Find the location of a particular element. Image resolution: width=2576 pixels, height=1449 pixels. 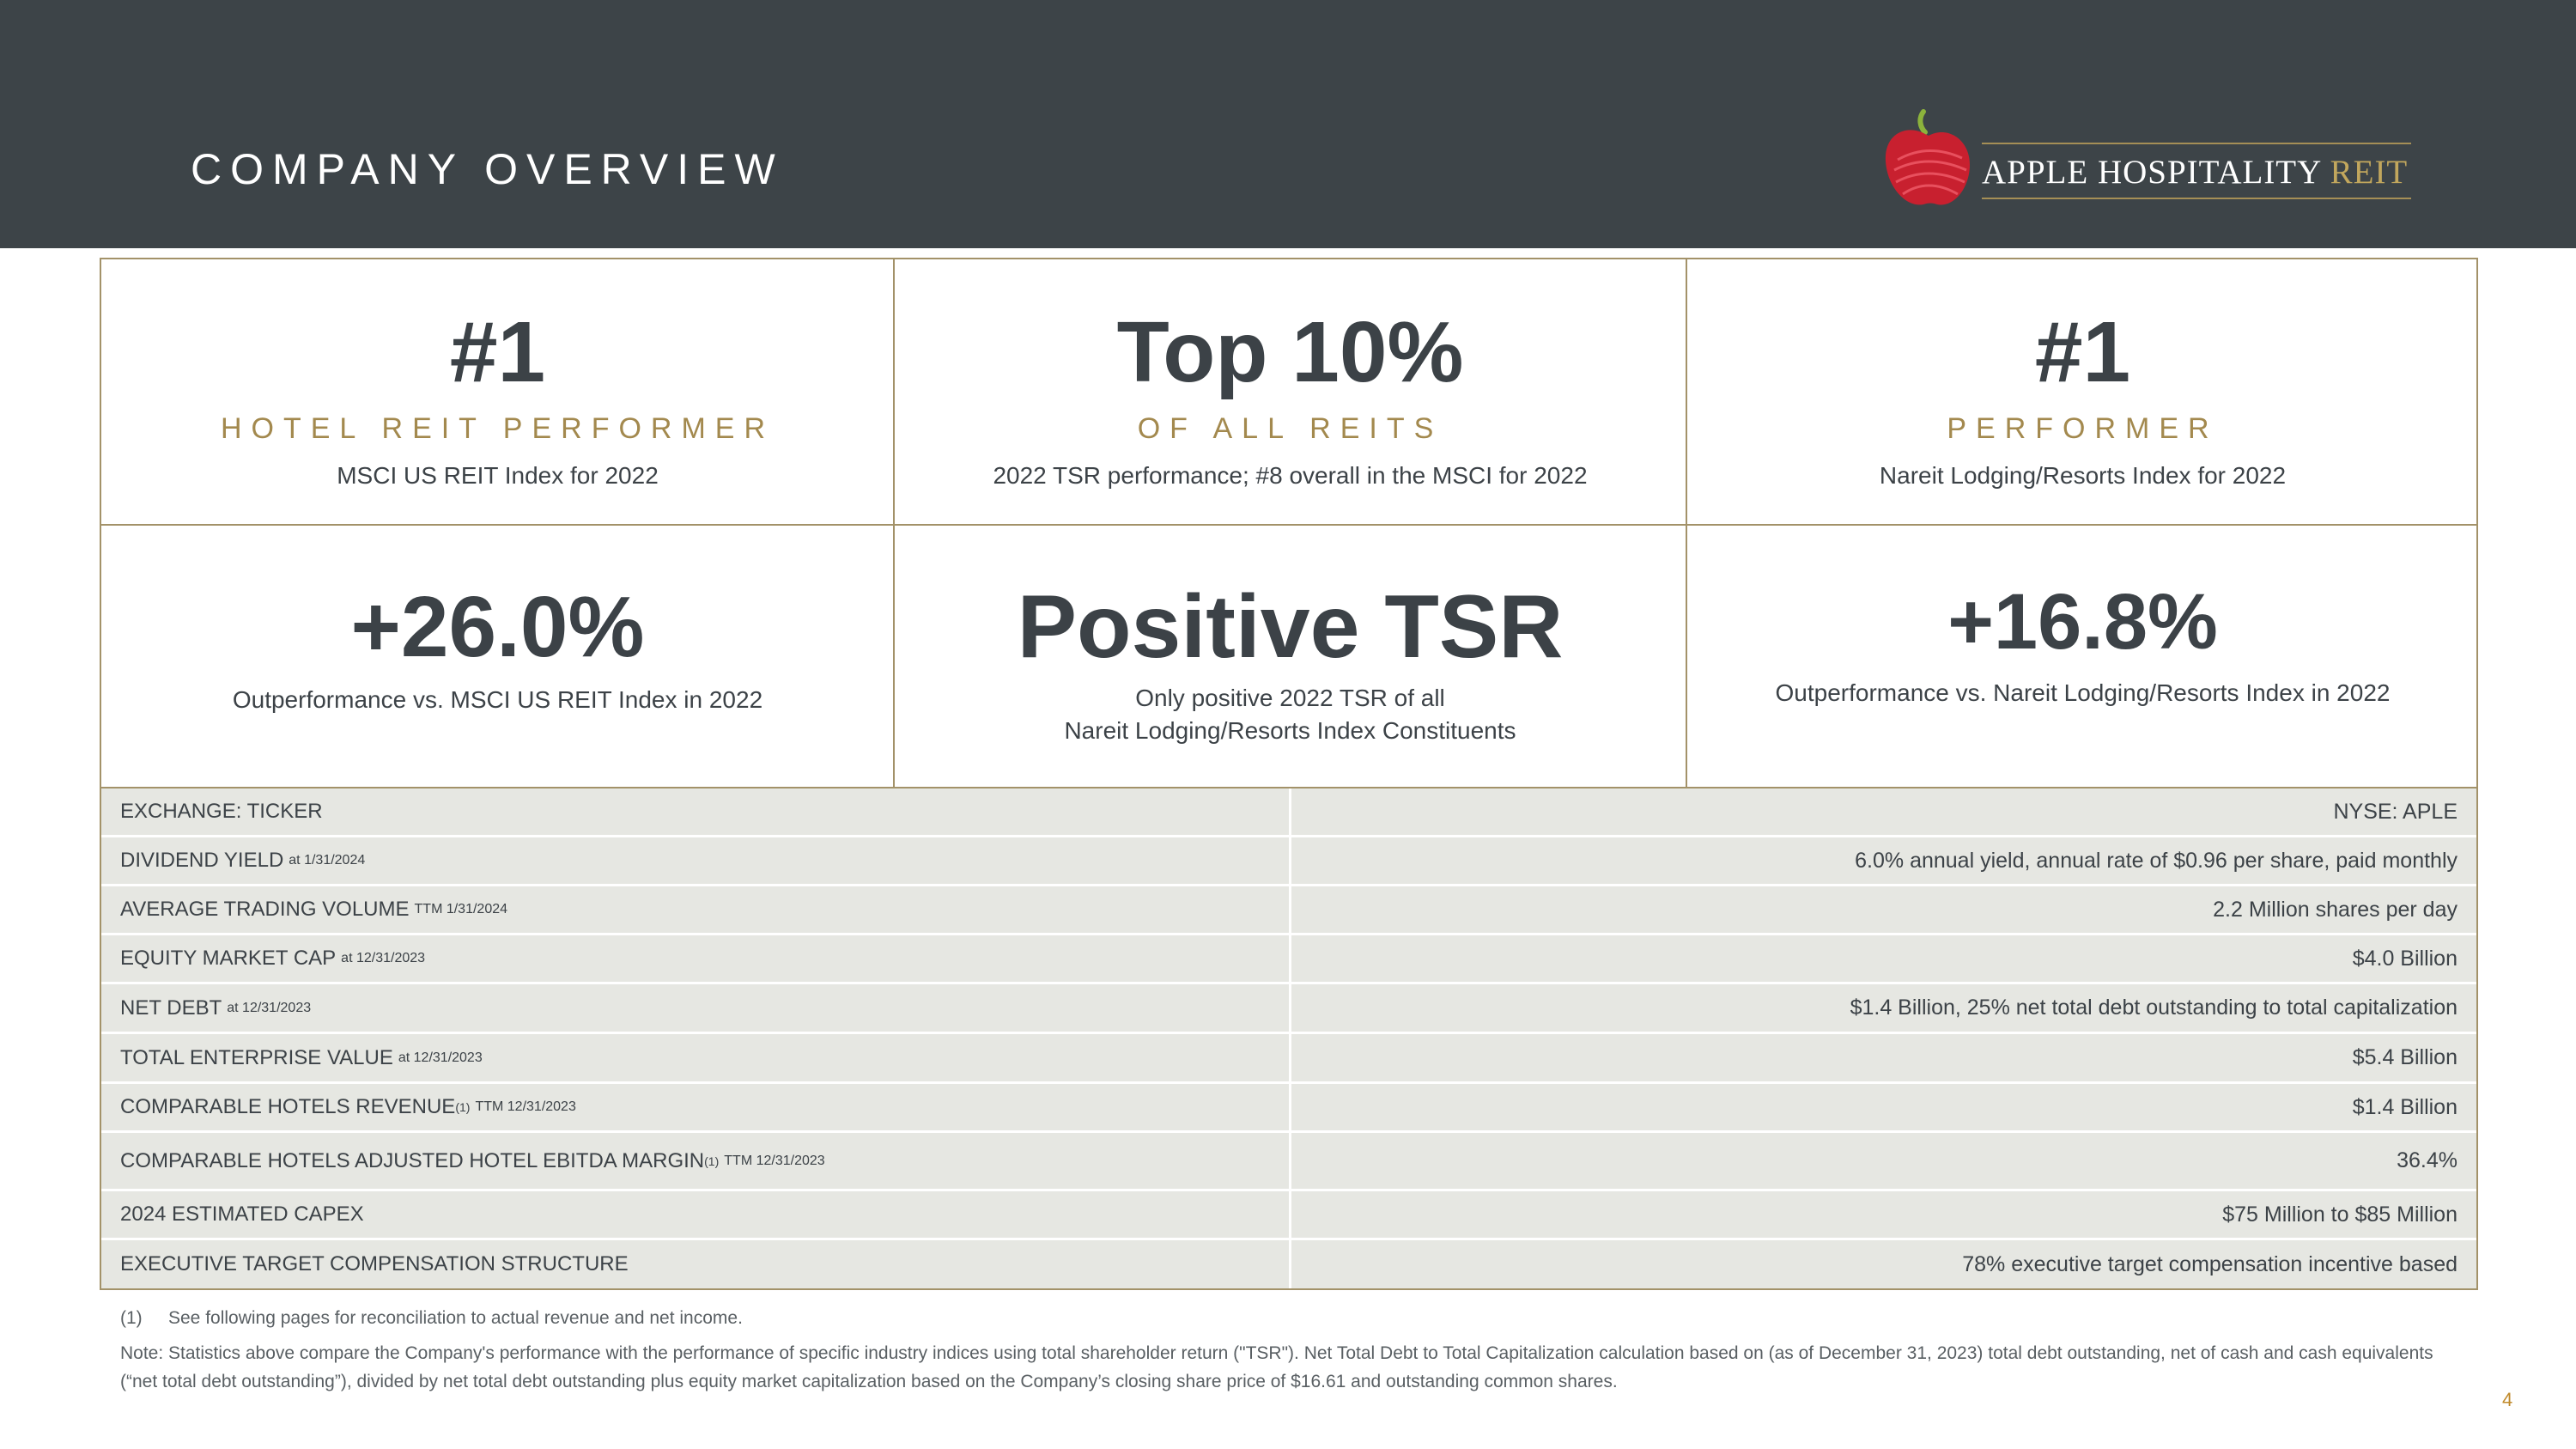

page-number: 4 is located at coordinates (2507, 1399).